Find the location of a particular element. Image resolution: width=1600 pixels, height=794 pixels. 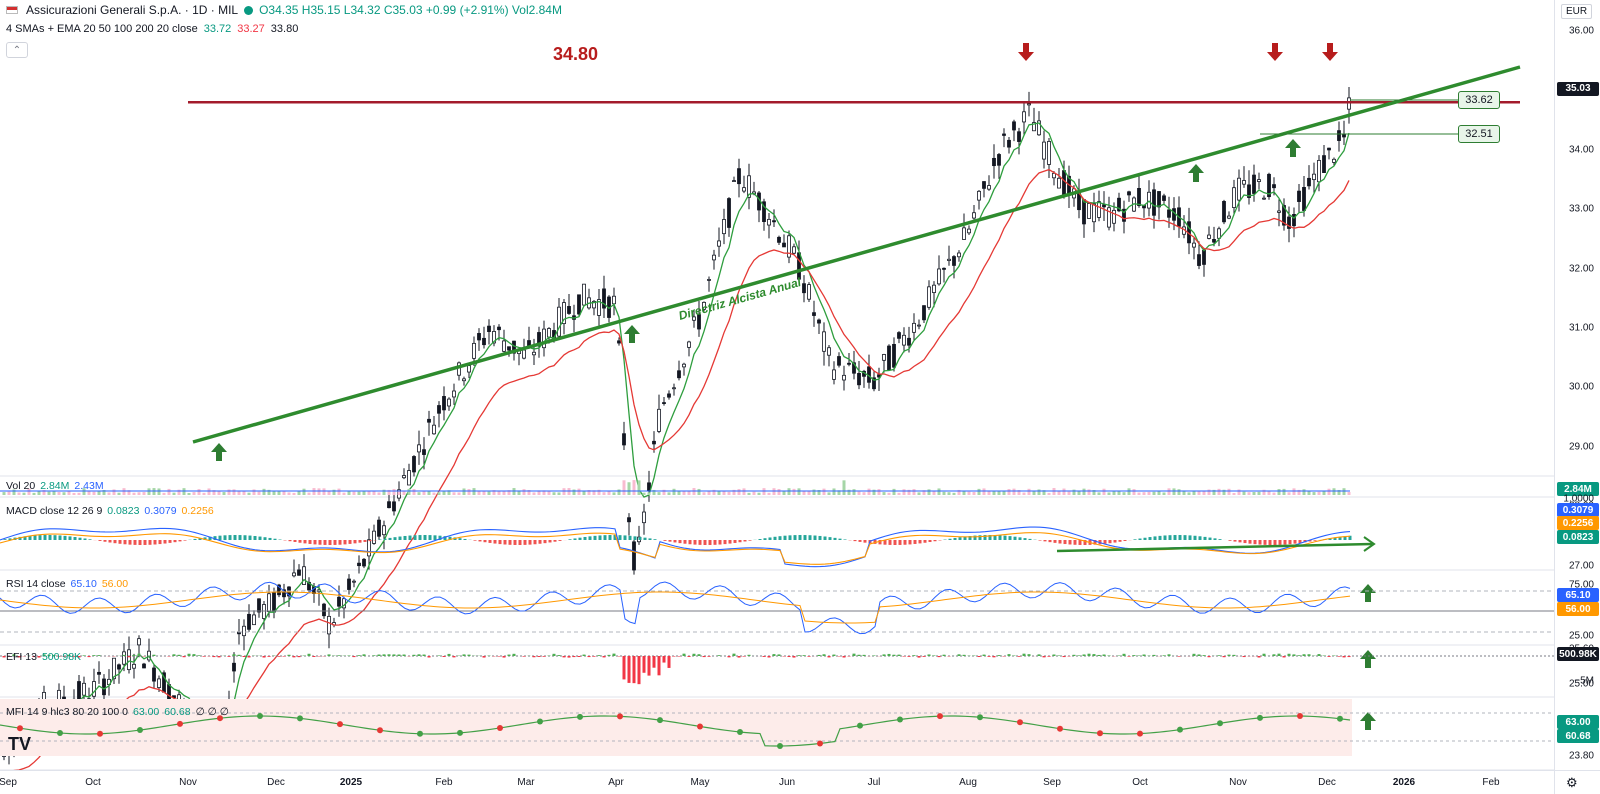

rsi-tick-25: 25.00 is located at coordinates (1581, 636).